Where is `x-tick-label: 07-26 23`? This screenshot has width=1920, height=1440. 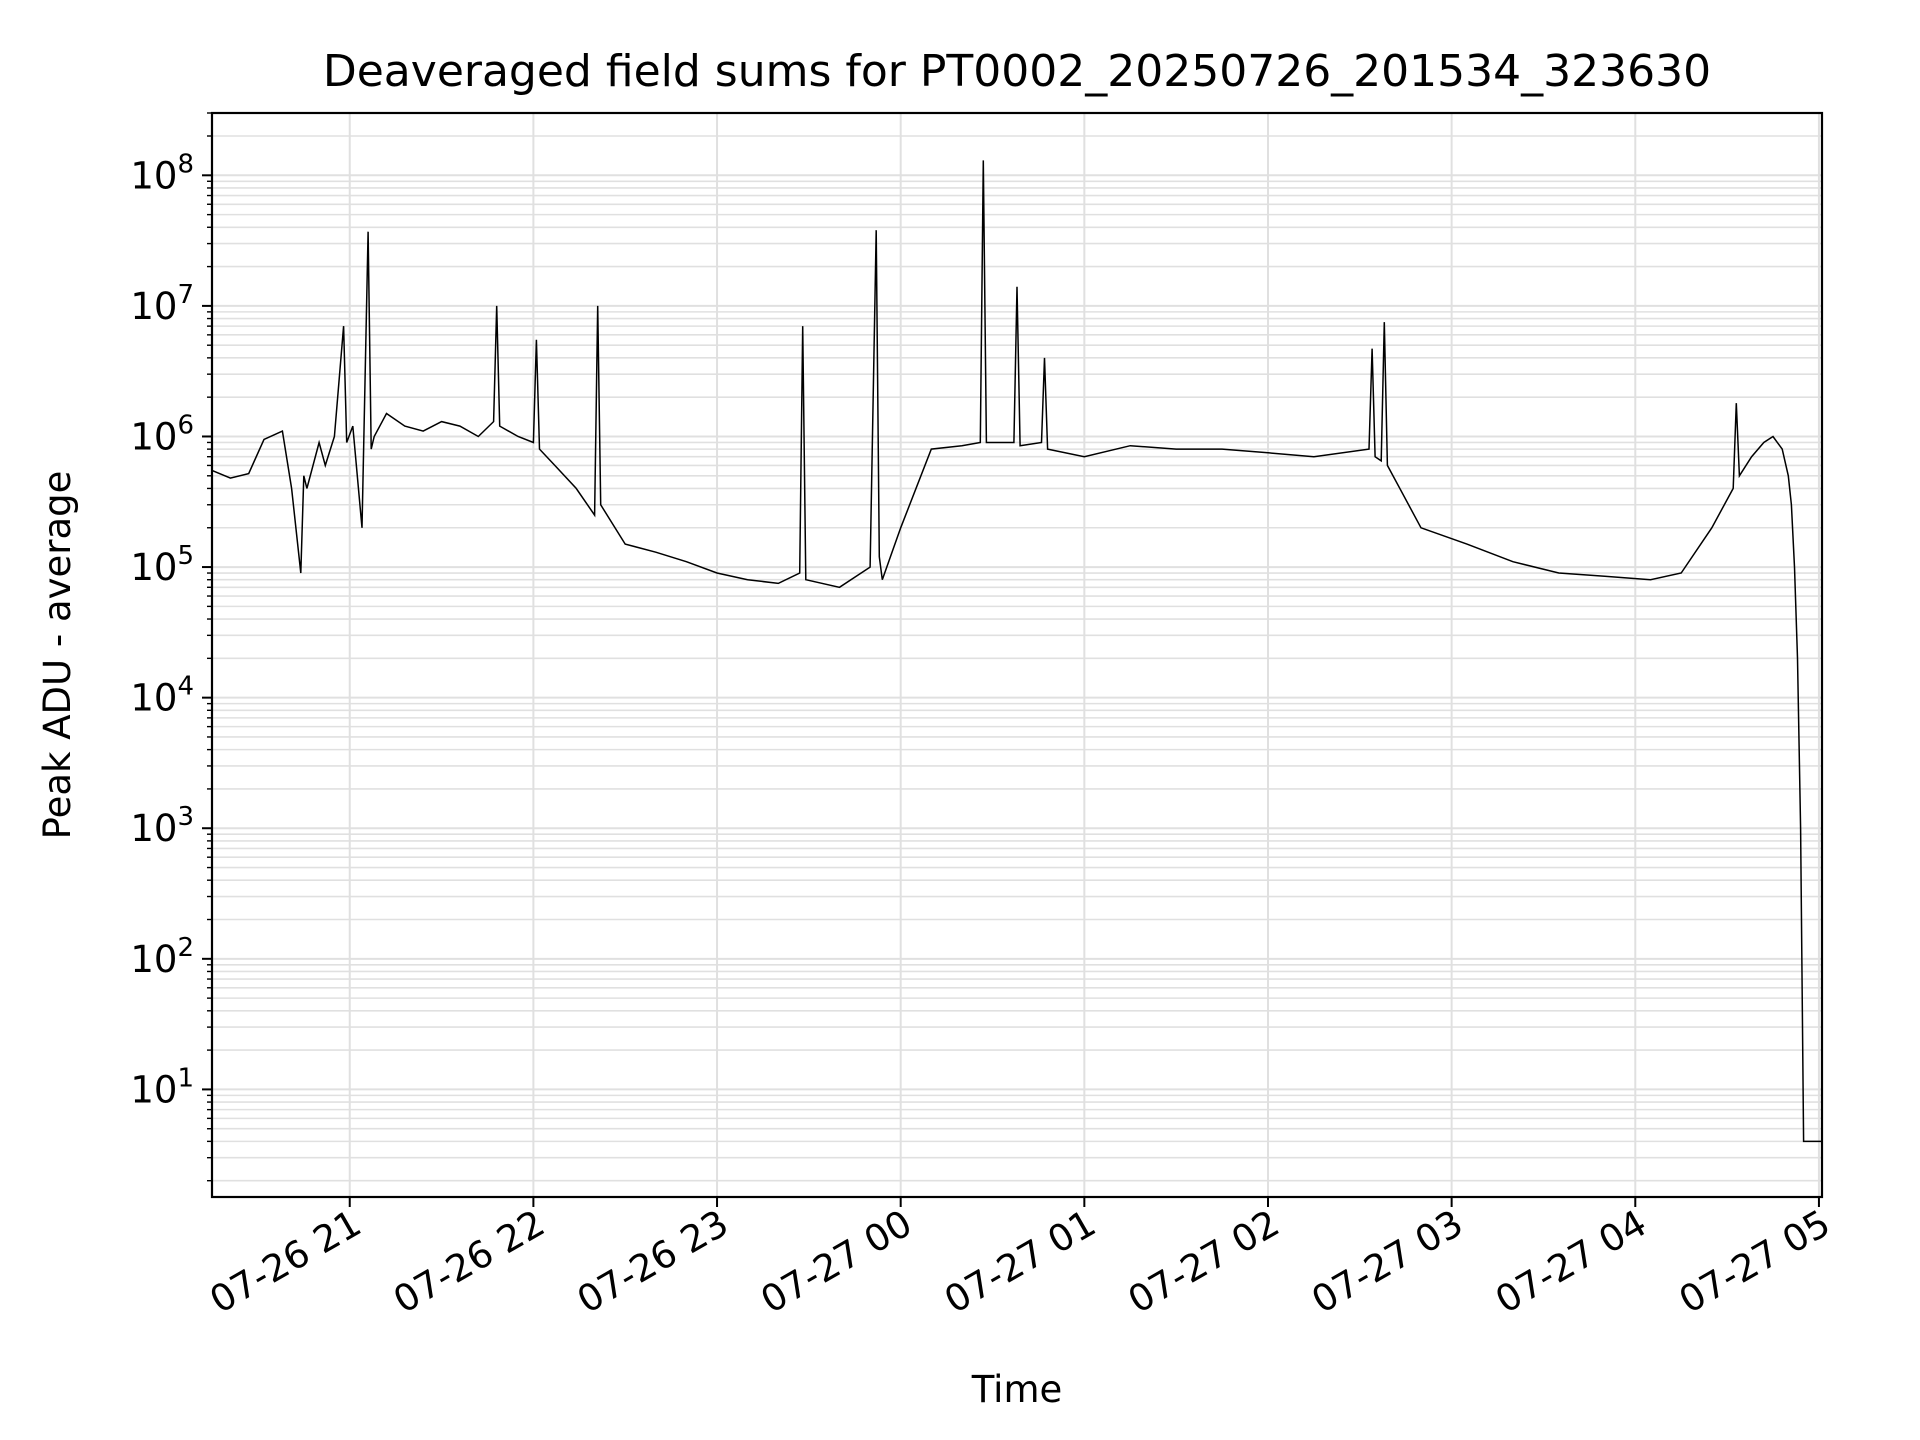
x-tick-label: 07-26 23 is located at coordinates (653, 1262).